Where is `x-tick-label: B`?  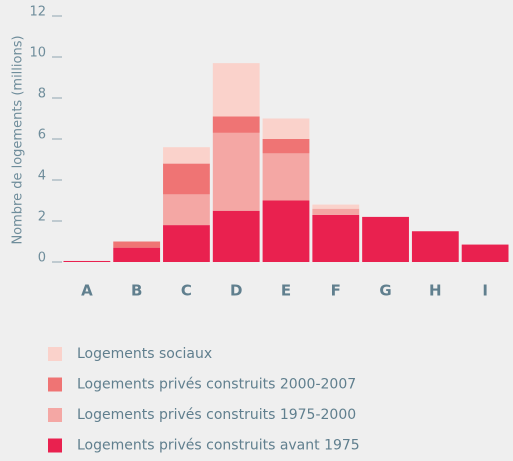 x-tick-label: B is located at coordinates (136, 291).